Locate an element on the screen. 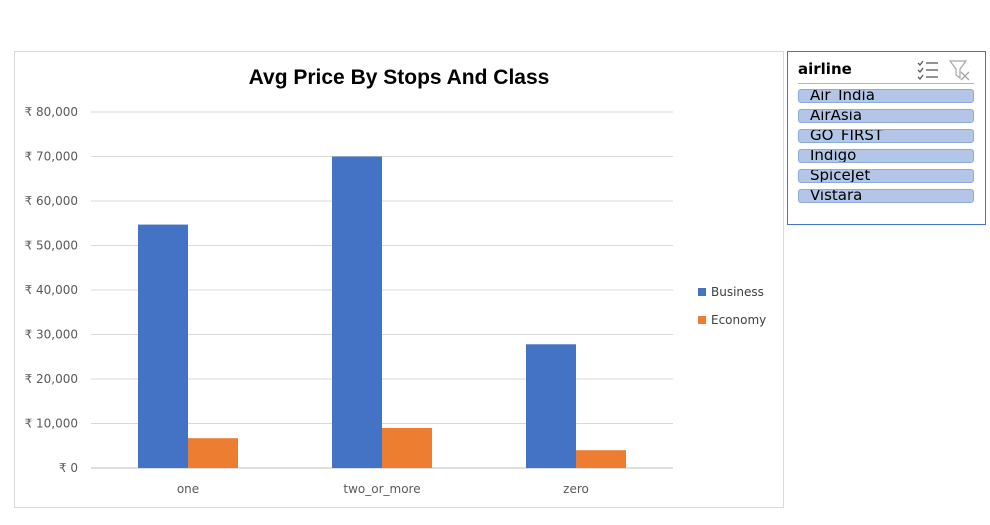 Image resolution: width=990 pixels, height=525 pixels. bar-economy-two_or_more is located at coordinates (407, 447).